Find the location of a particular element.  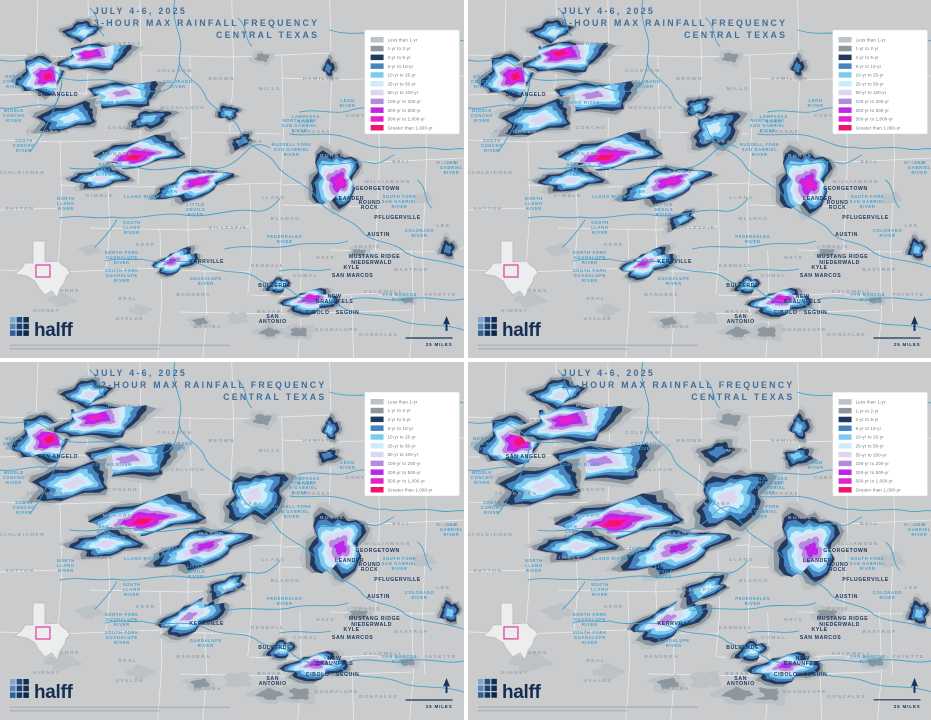

svg-text: WILLIAMSON is located at coordinates (387, 182).